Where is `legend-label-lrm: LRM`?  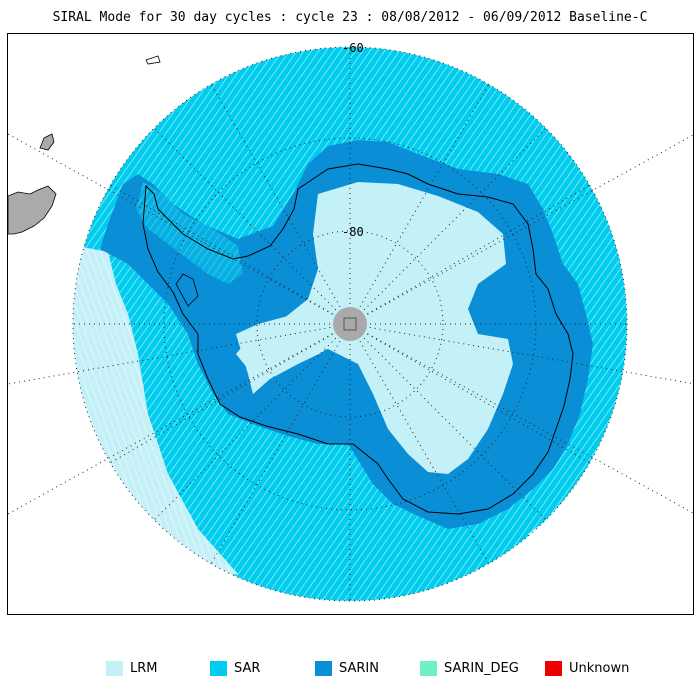
legend-label-lrm: LRM is located at coordinates (144, 668).